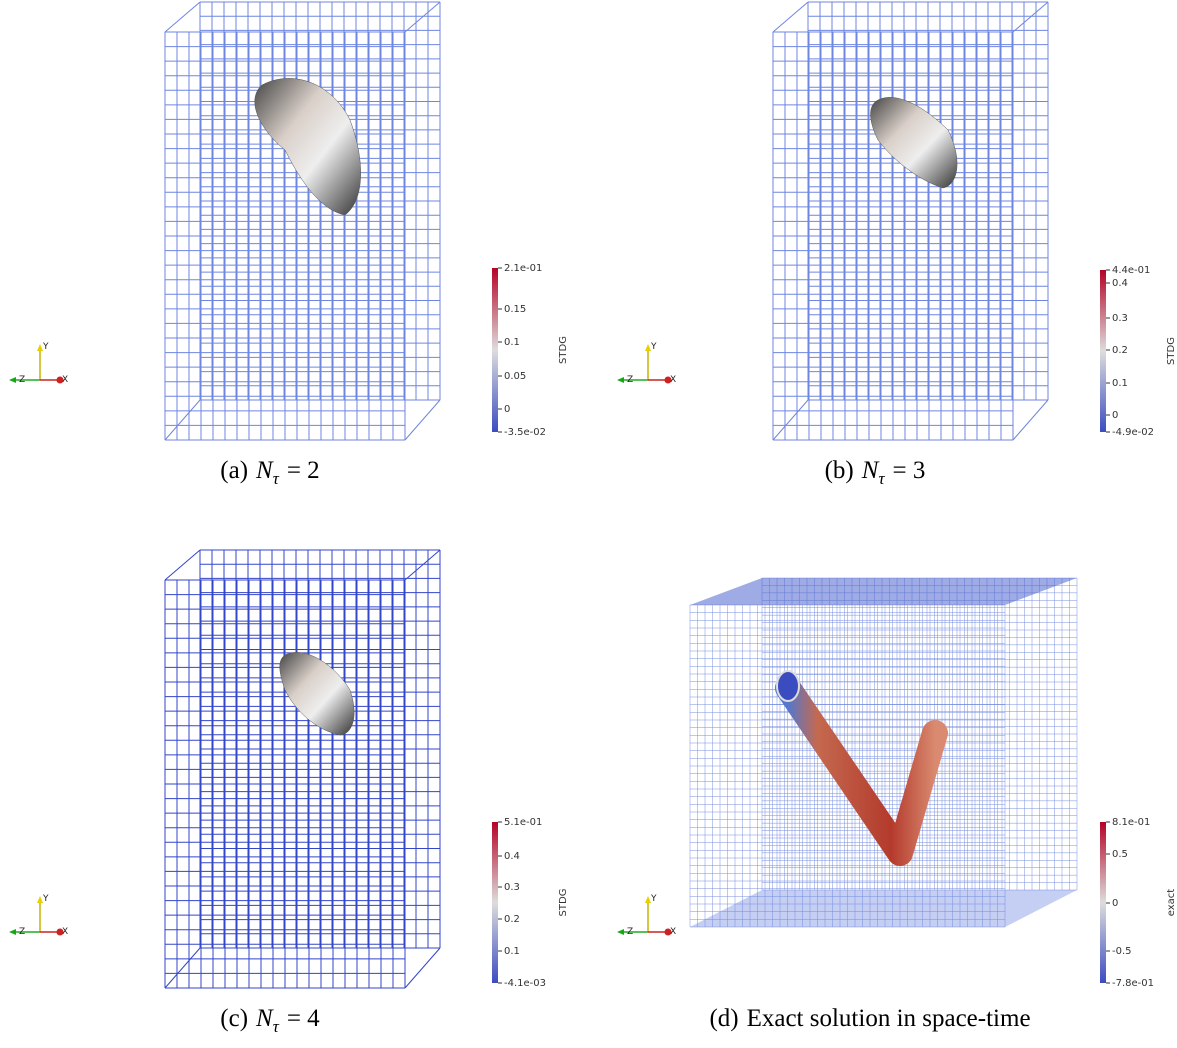 The image size is (1177, 1048). What do you see at coordinates (234, 470) in the screenshot?
I see `caption-label: (a)` at bounding box center [234, 470].